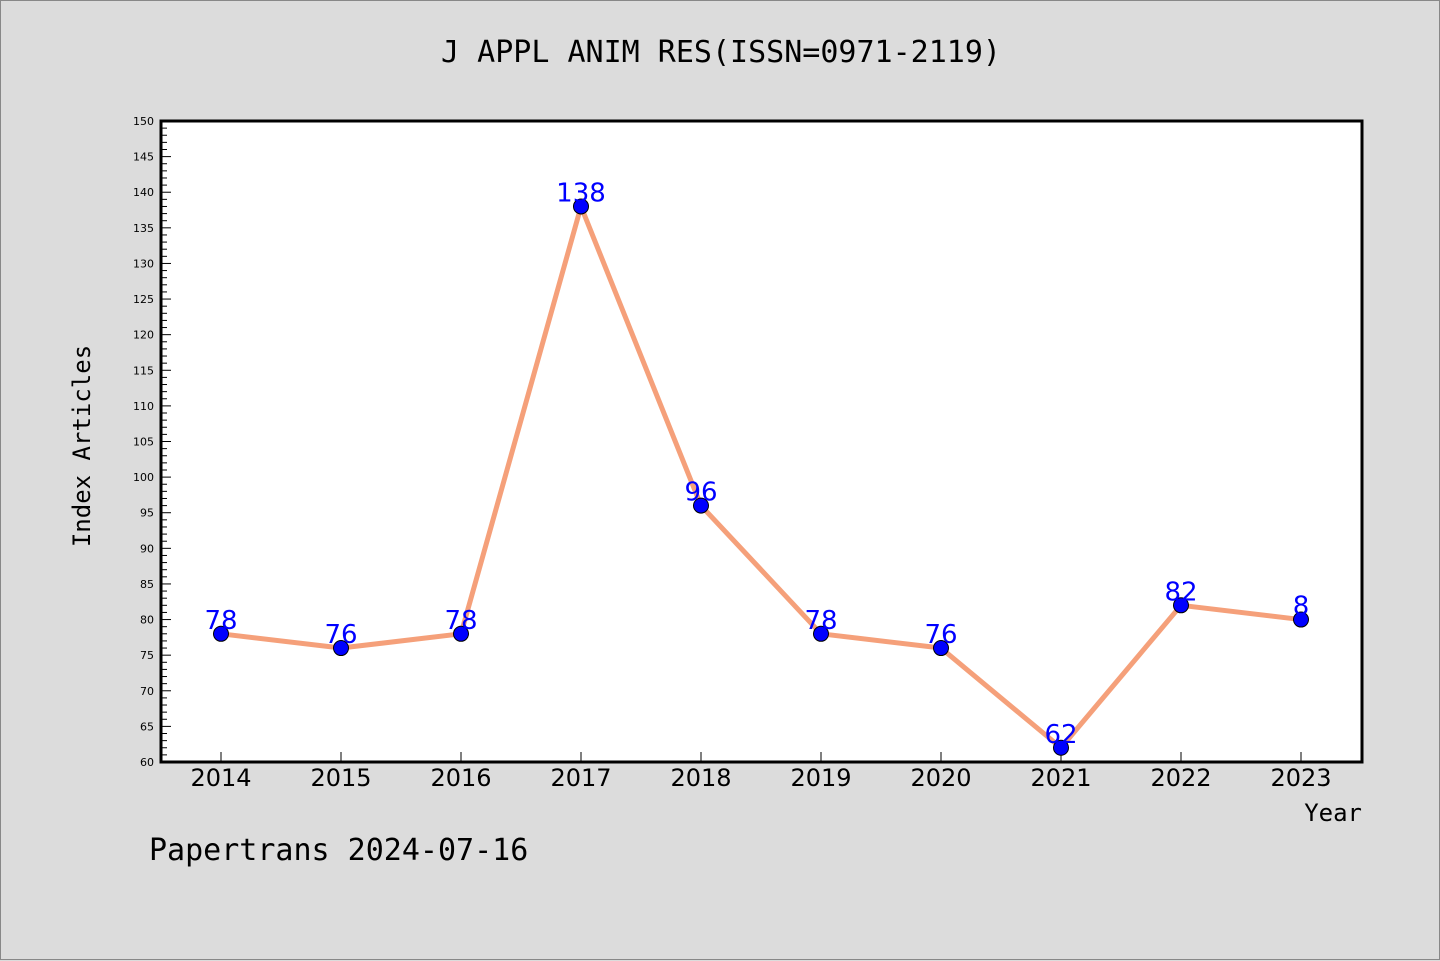  Describe the element at coordinates (1333, 813) in the screenshot. I see `x-axis-title: Year` at that location.